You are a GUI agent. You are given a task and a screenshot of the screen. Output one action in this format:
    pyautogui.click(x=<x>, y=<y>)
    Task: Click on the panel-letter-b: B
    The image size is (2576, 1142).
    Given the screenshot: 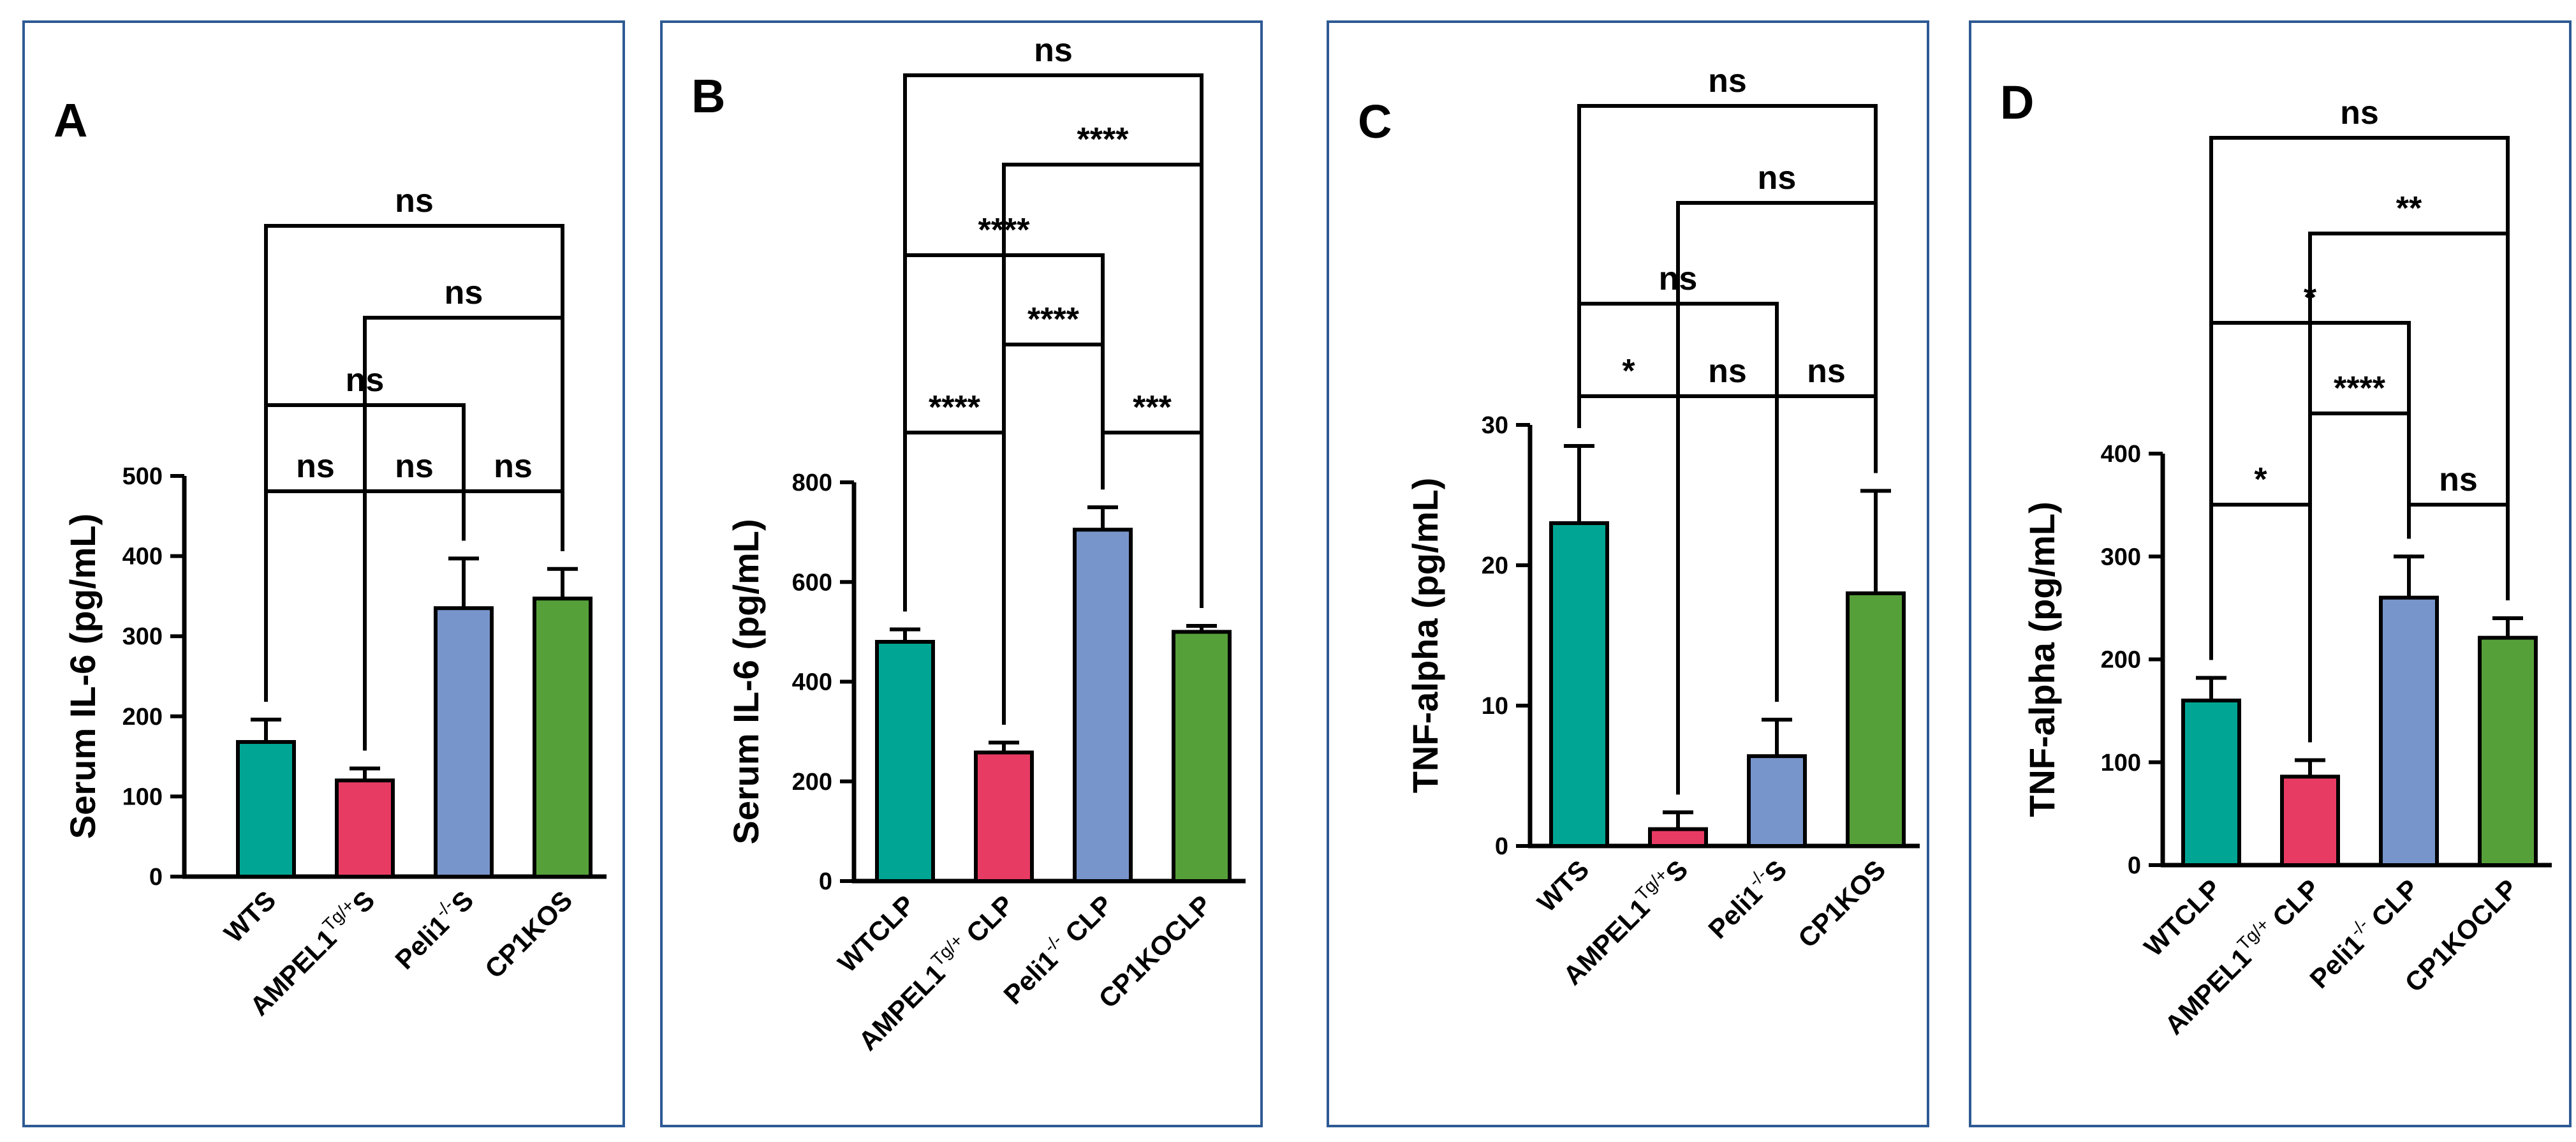 What is the action you would take?
    pyautogui.click(x=708, y=96)
    